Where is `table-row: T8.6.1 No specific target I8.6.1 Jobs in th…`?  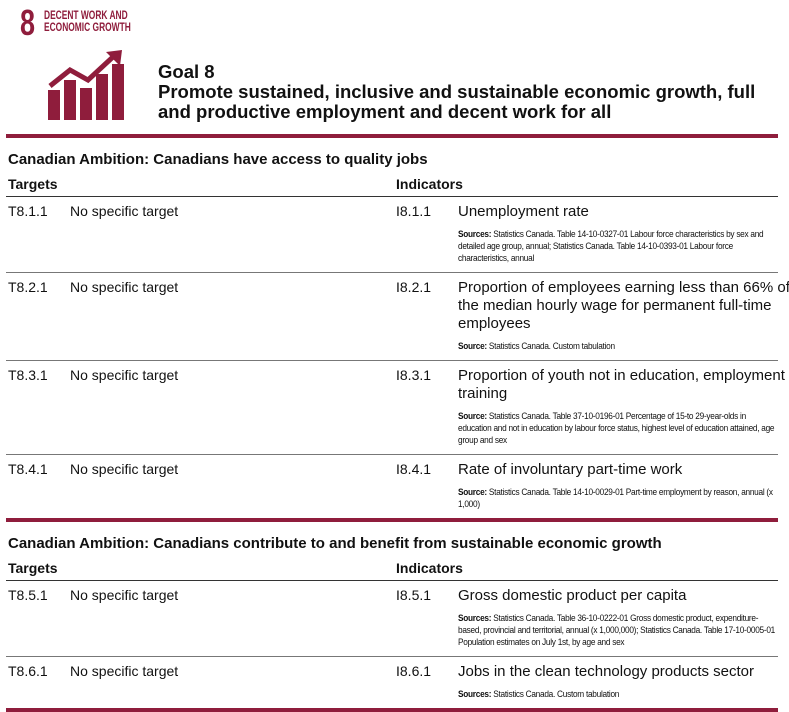 table-row: T8.6.1 No specific target I8.6.1 Jobs in th… is located at coordinates (392, 682).